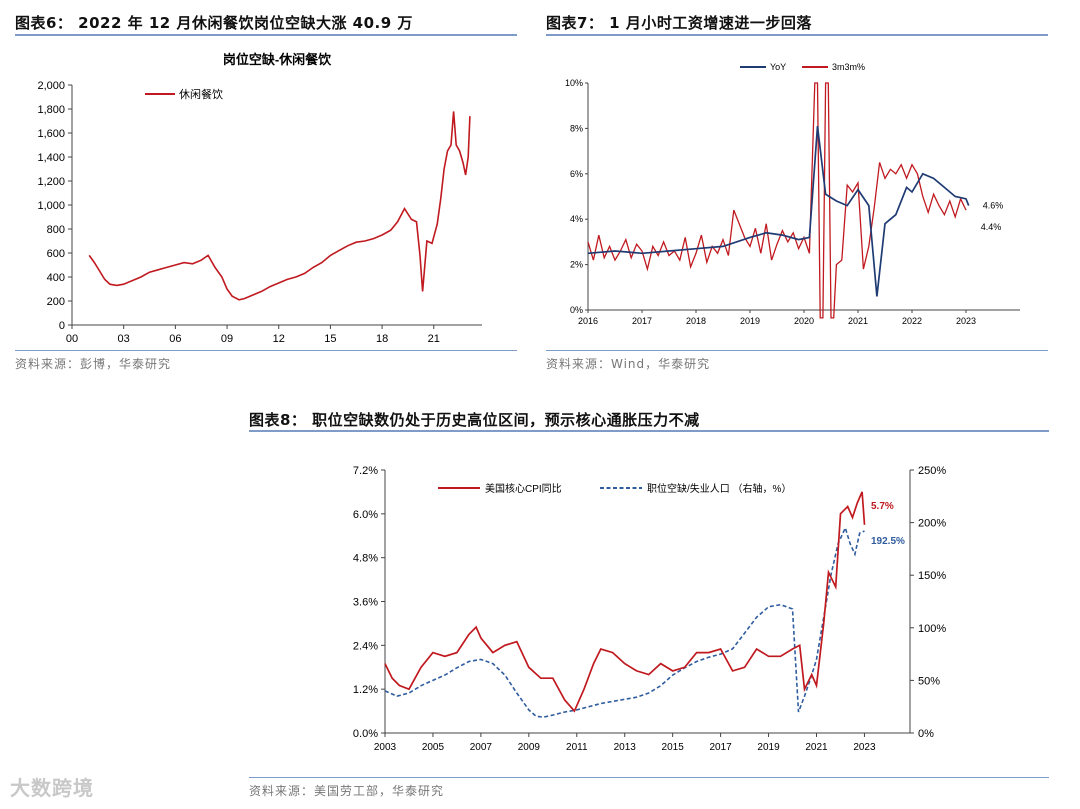 This screenshot has width=1080, height=809. What do you see at coordinates (433, 747) in the screenshot?
I see `fig8-x-tick-label: 2005` at bounding box center [433, 747].